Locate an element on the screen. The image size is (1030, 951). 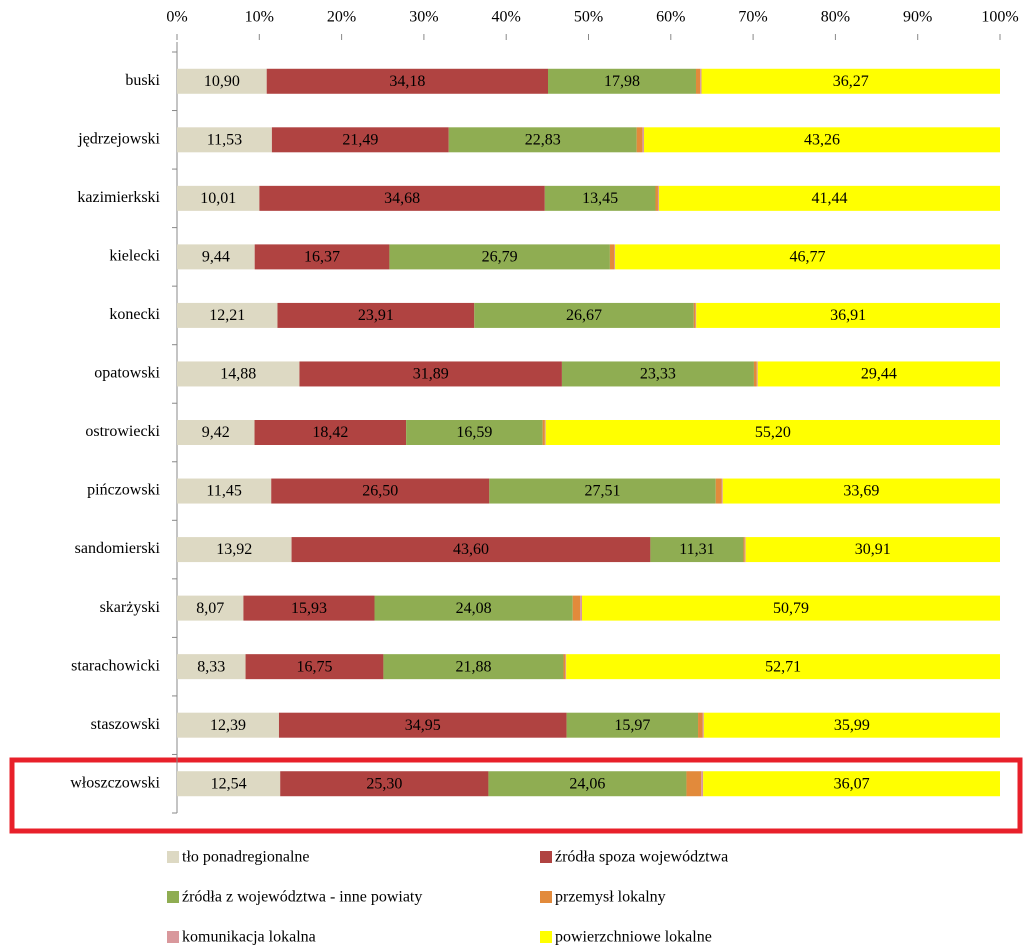
data-label: 33,69 is located at coordinates (861, 491).